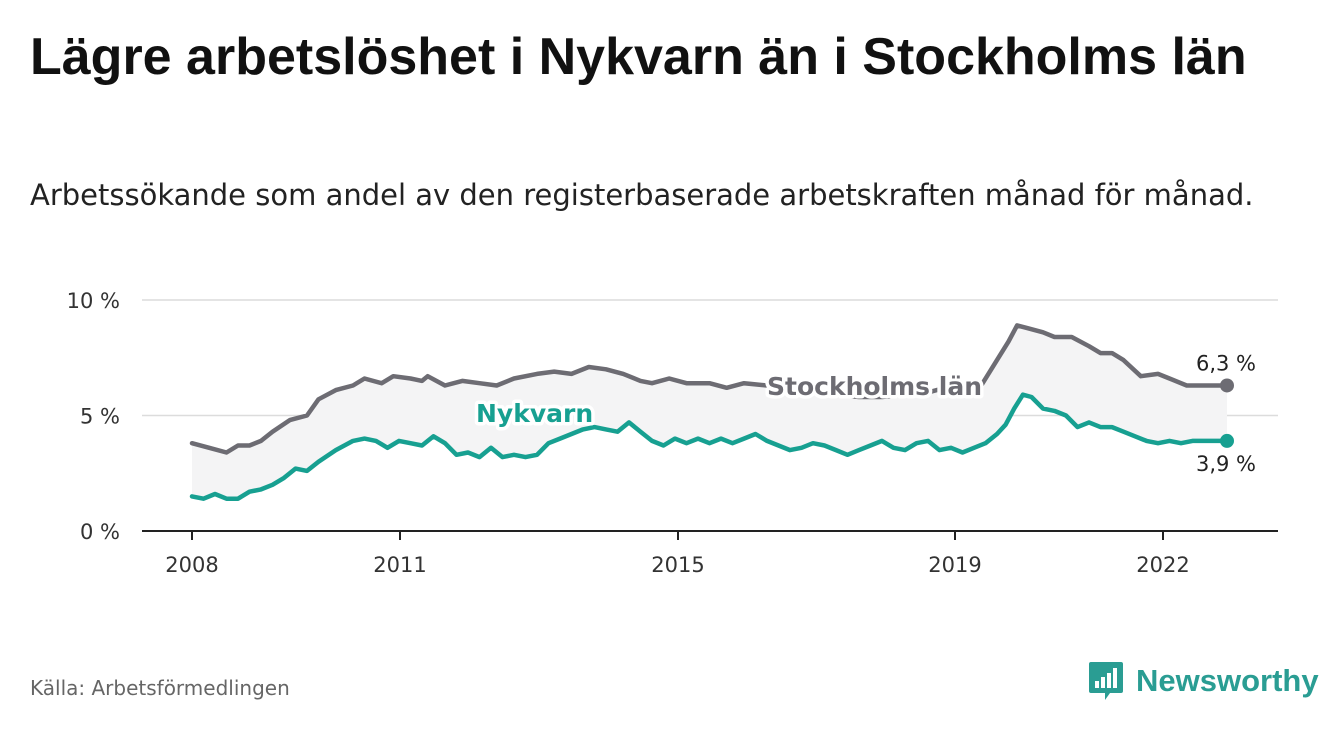 This screenshot has height=734, width=1340. I want to click on y-tick-label: 5 %, so click(100, 417).